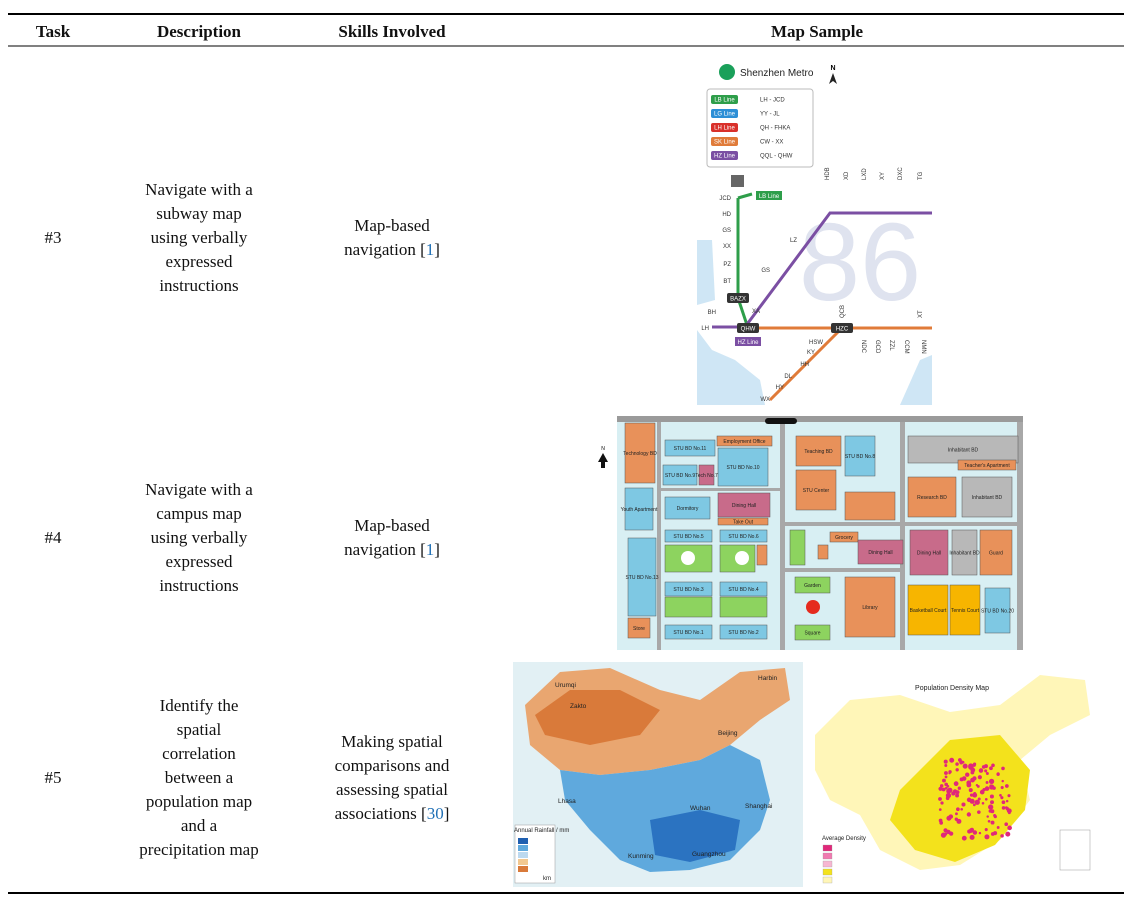 The width and height of the screenshot is (1128, 898). What do you see at coordinates (199, 825) in the screenshot?
I see `description-line: and a` at bounding box center [199, 825].